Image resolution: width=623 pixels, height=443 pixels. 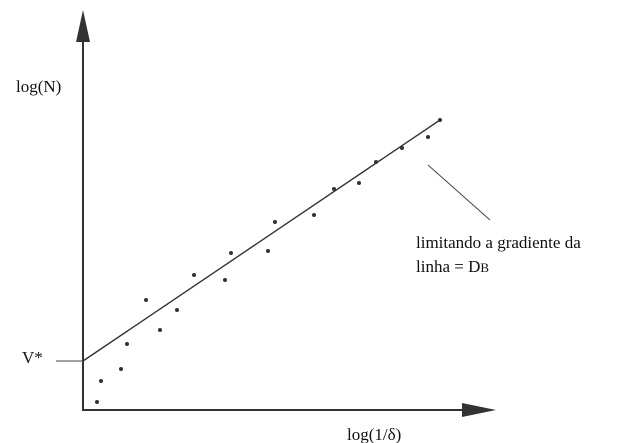 What do you see at coordinates (459, 192) in the screenshot?
I see `annotation-leader` at bounding box center [459, 192].